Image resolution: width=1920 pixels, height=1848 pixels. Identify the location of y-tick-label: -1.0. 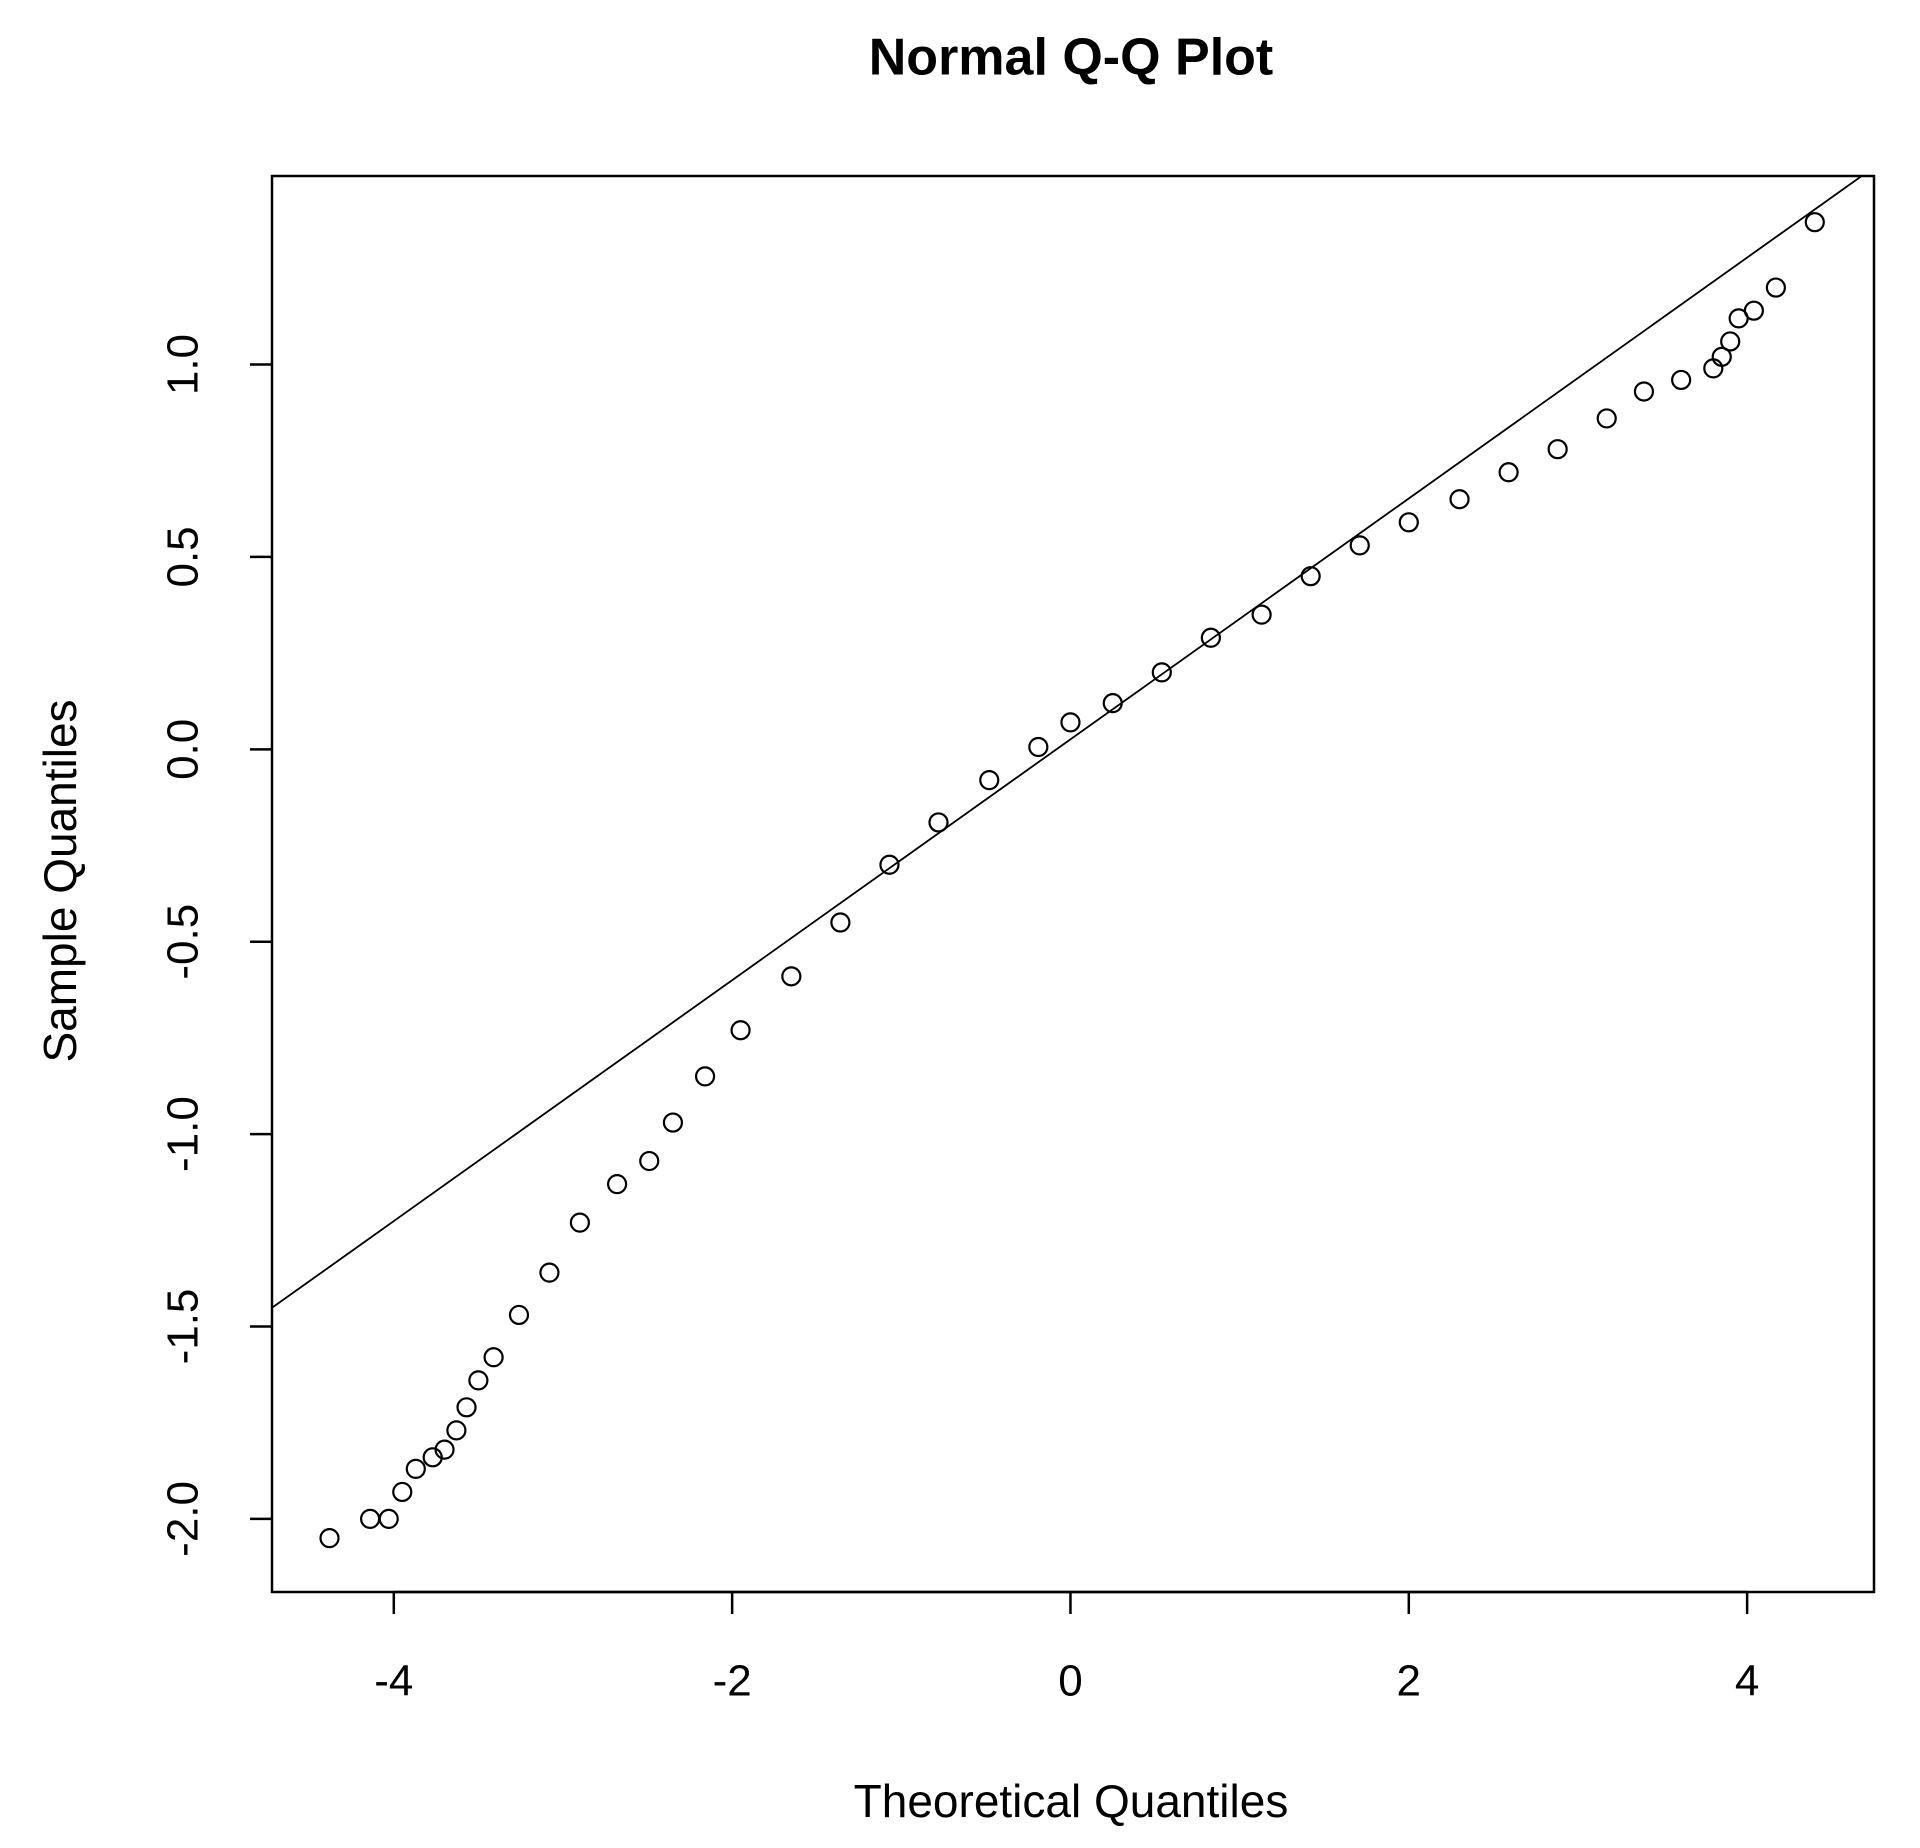
(183, 1134).